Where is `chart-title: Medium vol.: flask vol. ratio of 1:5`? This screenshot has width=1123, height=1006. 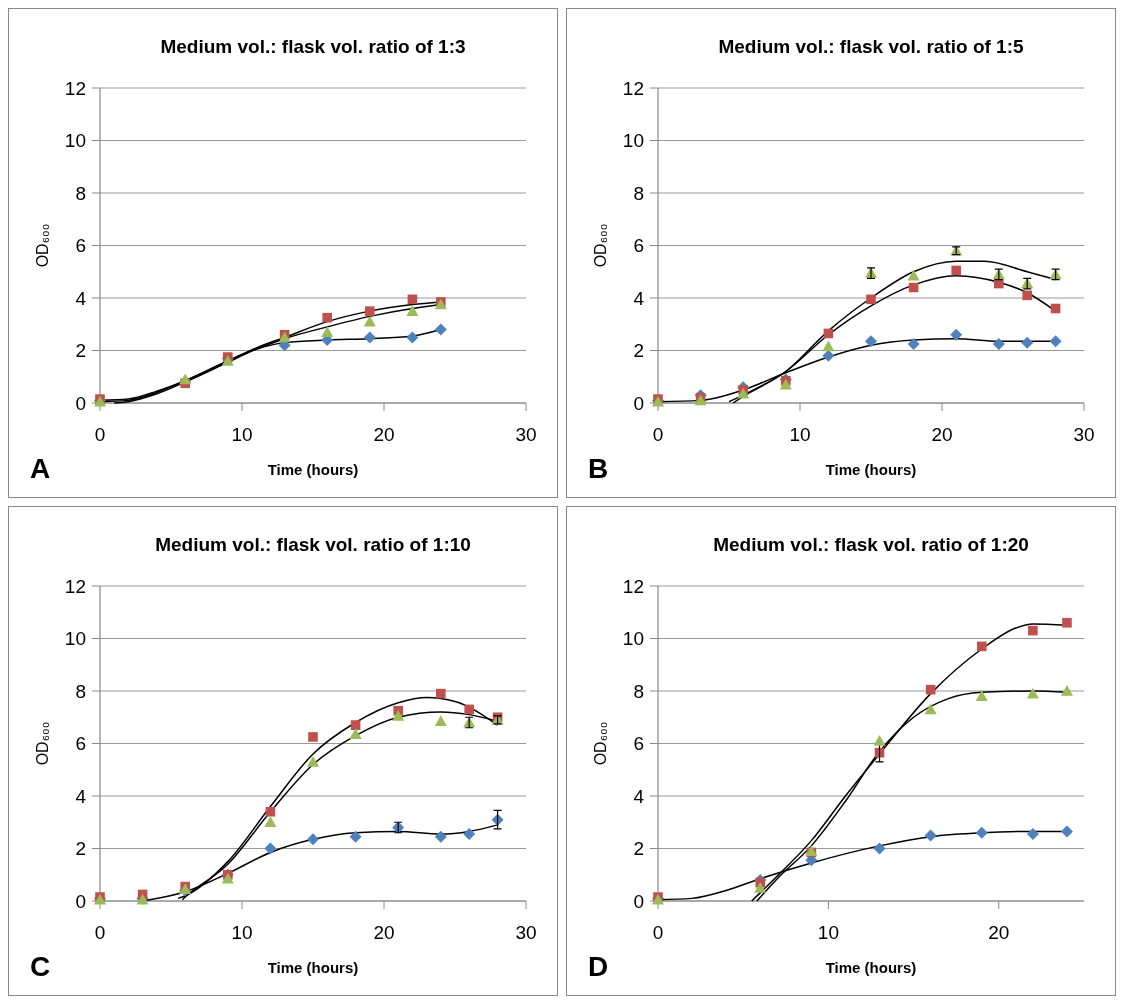 chart-title: Medium vol.: flask vol. ratio of 1:5 is located at coordinates (871, 46).